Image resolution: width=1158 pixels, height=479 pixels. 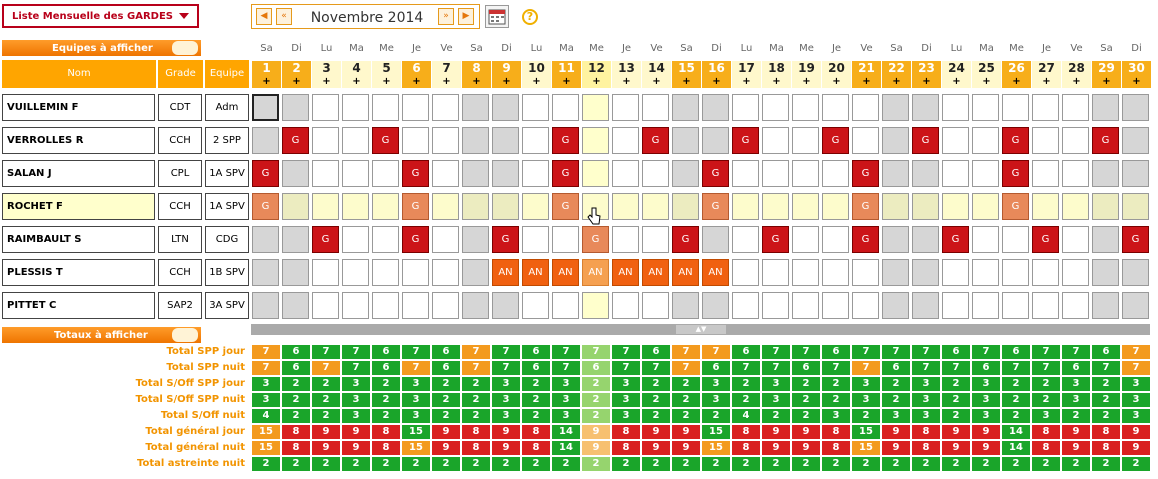 What do you see at coordinates (1046, 74) in the screenshot?
I see `day-header: 27 +` at bounding box center [1046, 74].